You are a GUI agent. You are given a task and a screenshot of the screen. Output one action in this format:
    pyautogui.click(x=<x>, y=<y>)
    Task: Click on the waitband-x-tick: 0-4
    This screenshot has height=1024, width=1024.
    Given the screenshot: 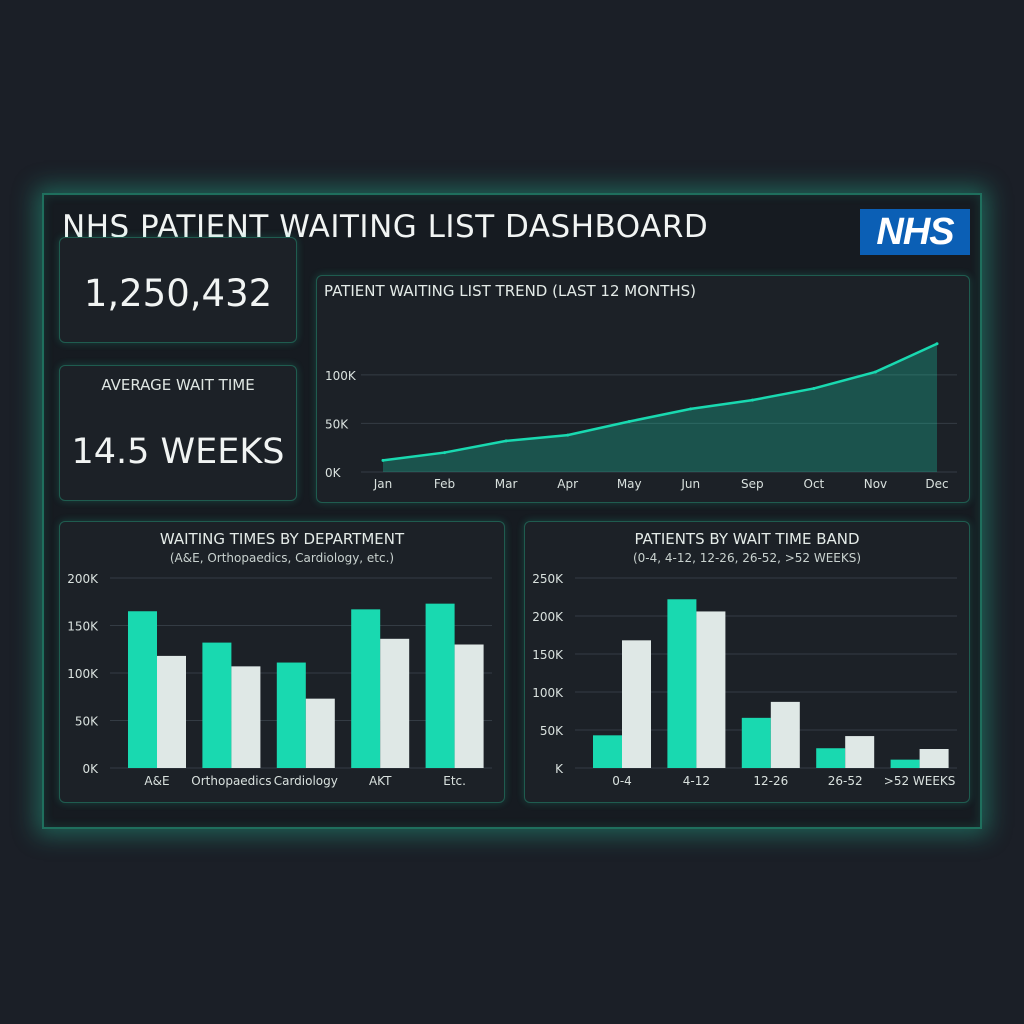 What is the action you would take?
    pyautogui.click(x=622, y=781)
    